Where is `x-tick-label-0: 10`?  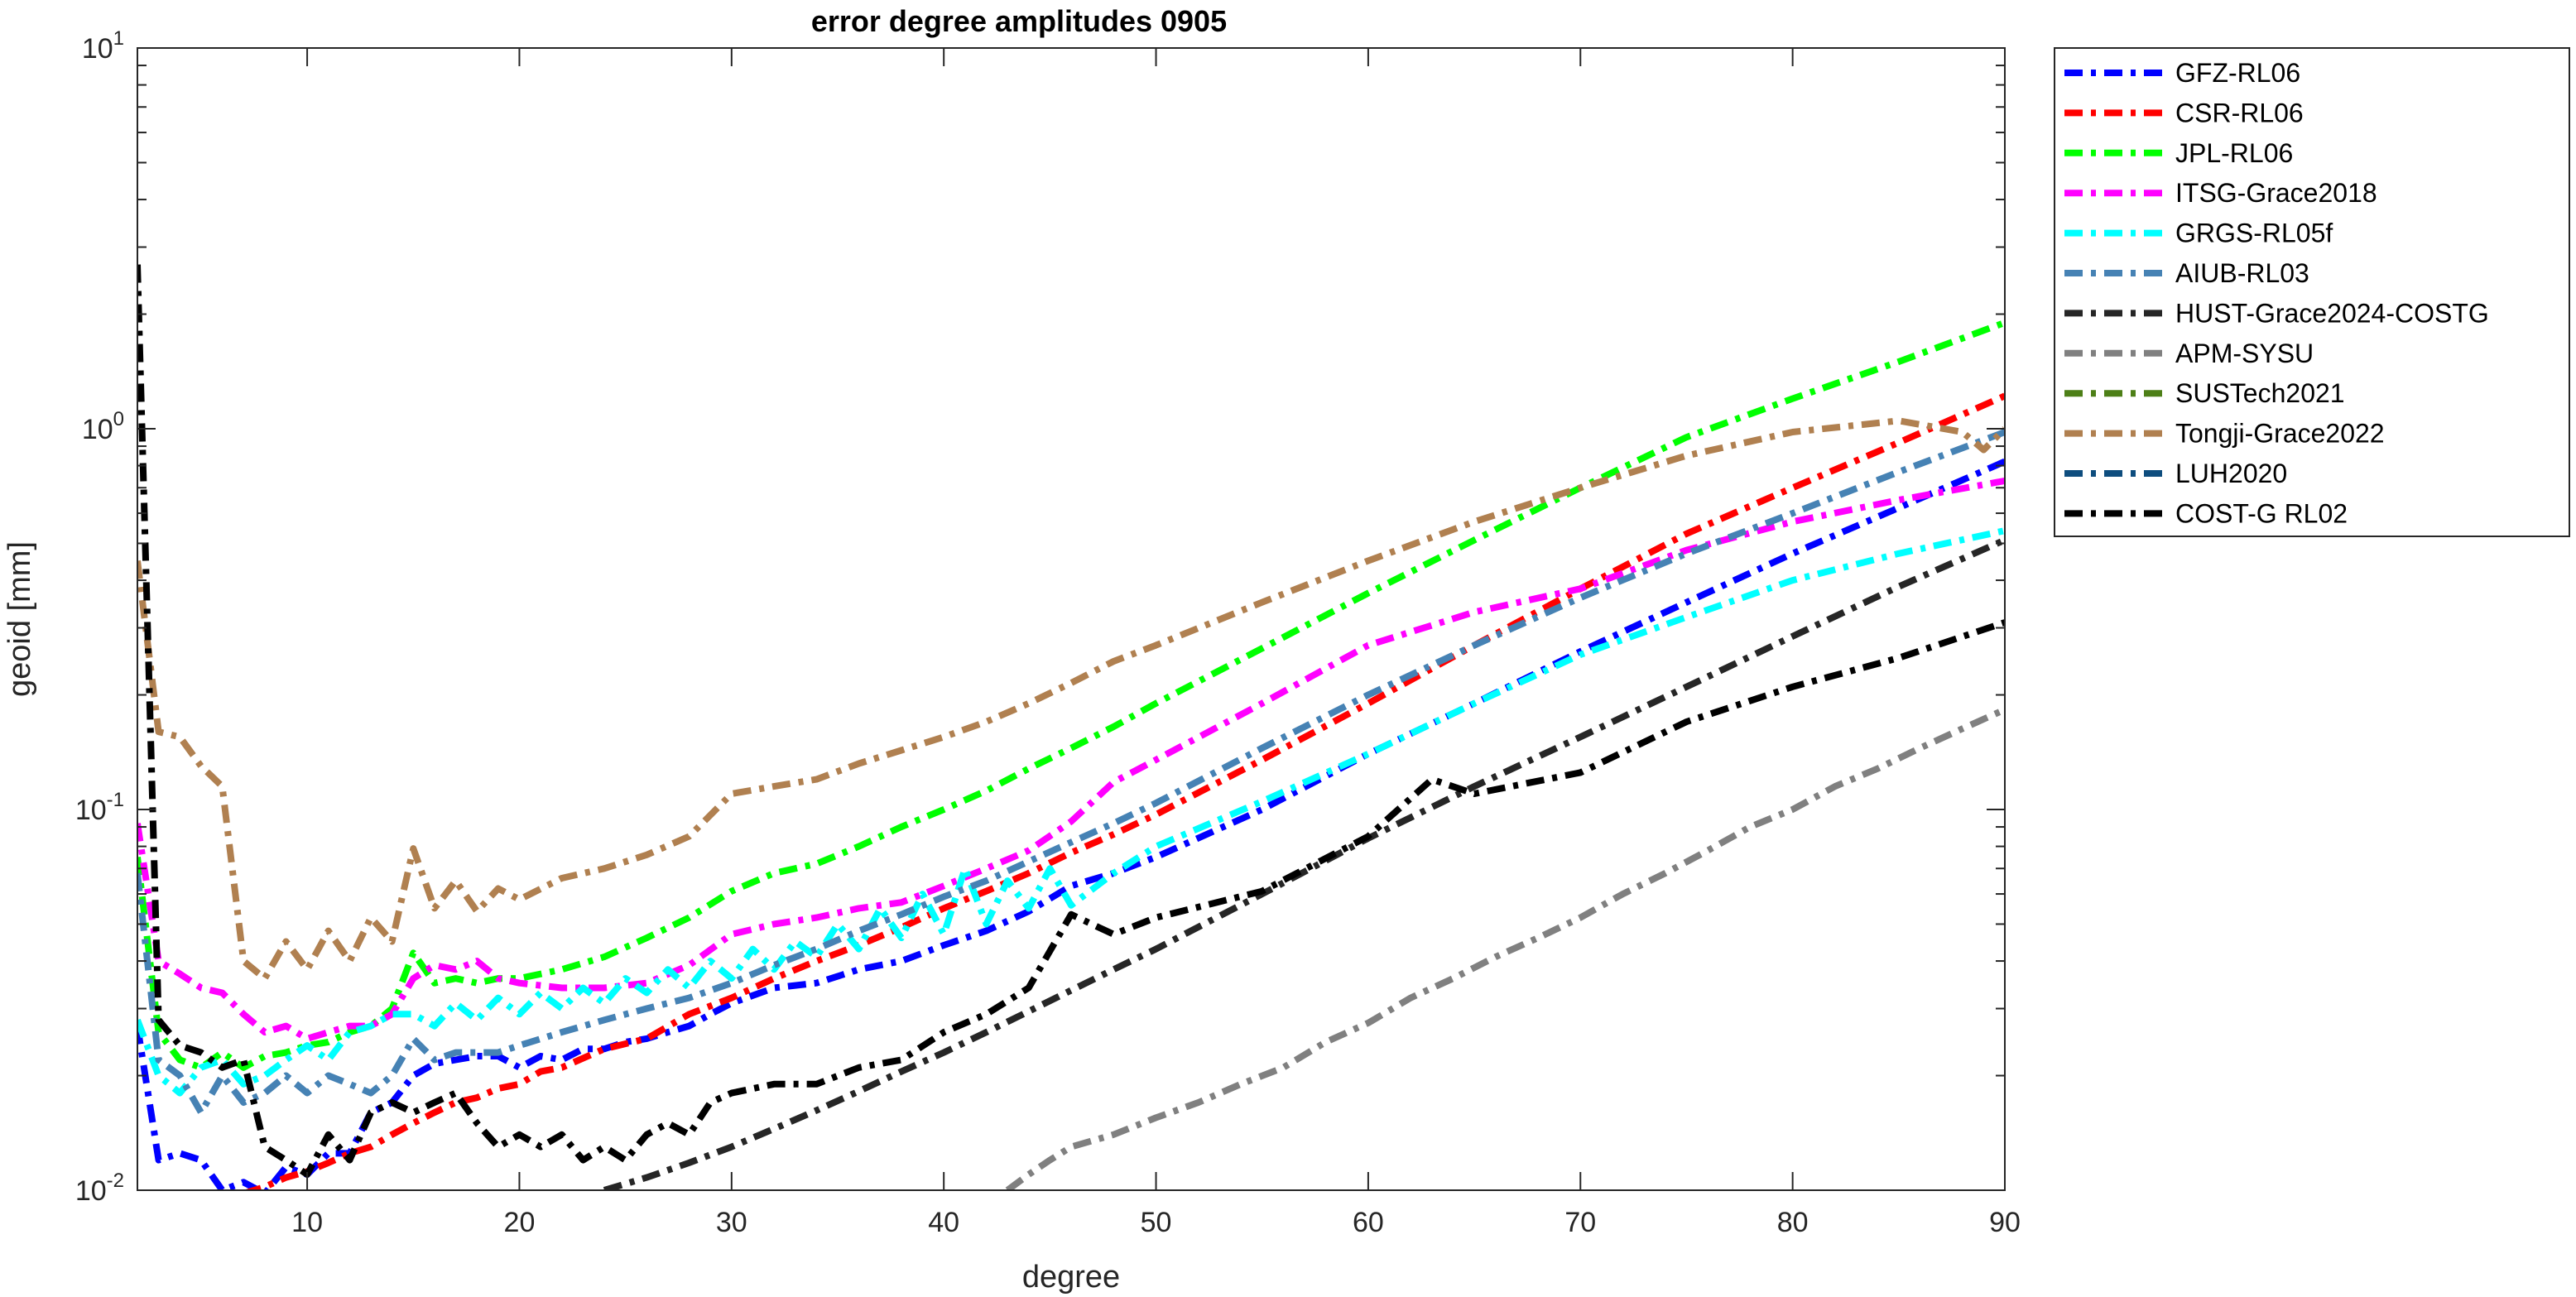 x-tick-label-0: 10 is located at coordinates (307, 1222).